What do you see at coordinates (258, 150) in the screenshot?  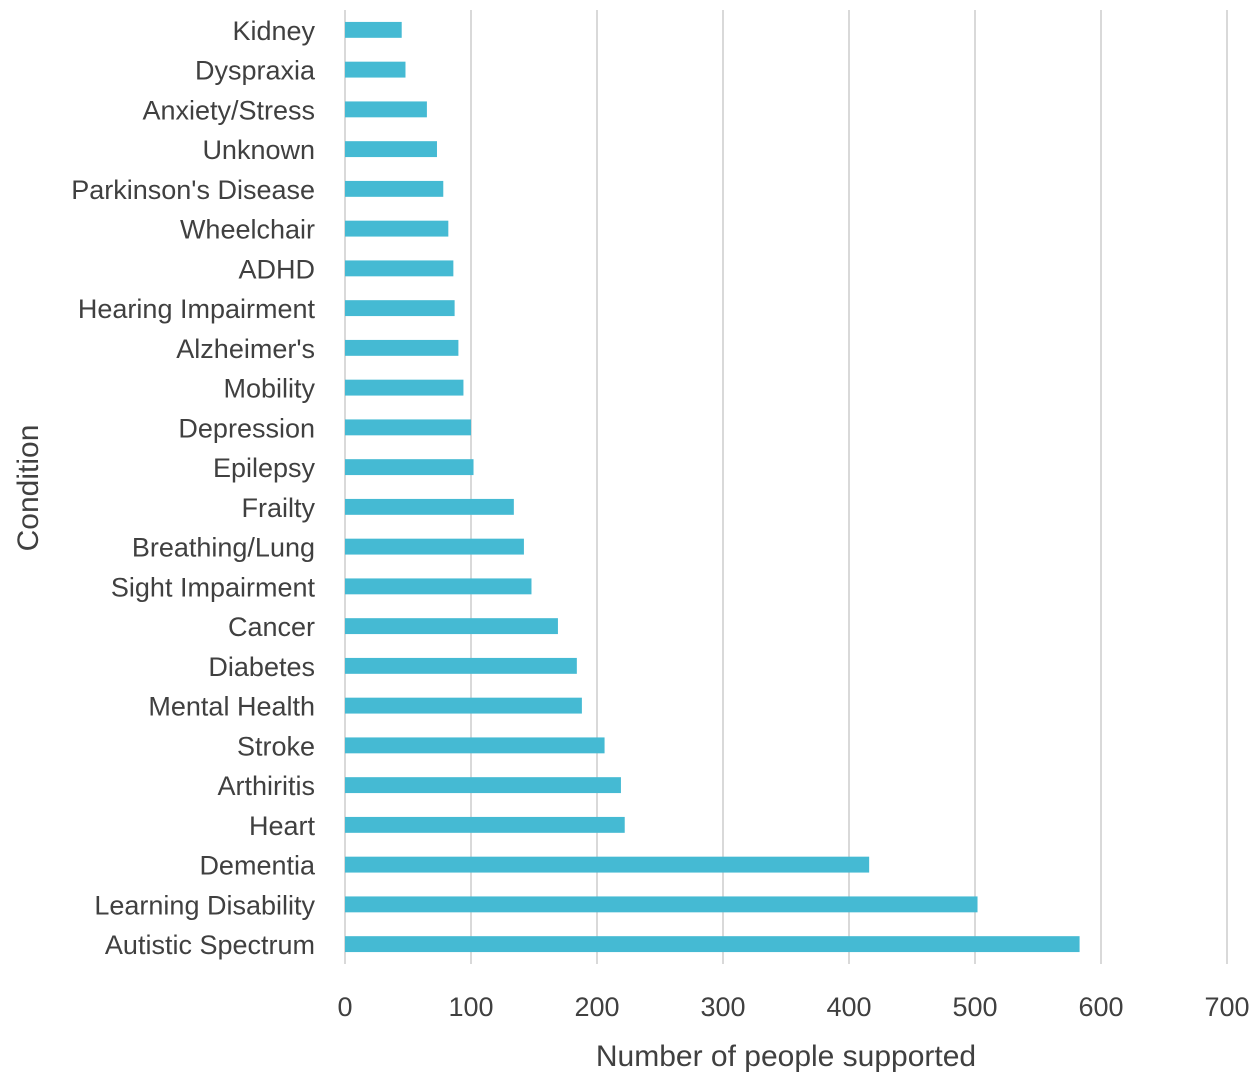 I see `category-label: Unknown` at bounding box center [258, 150].